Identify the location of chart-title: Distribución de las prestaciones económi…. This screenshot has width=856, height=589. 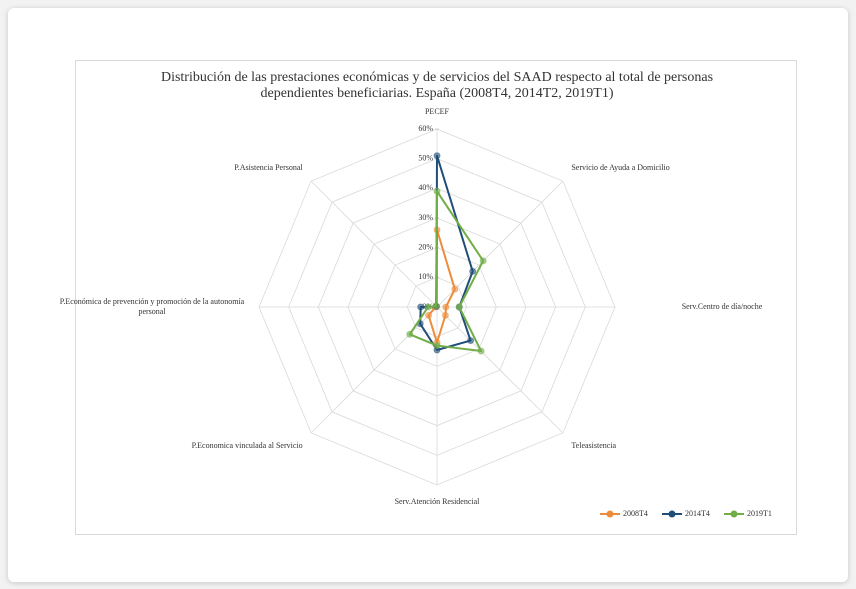
(437, 85).